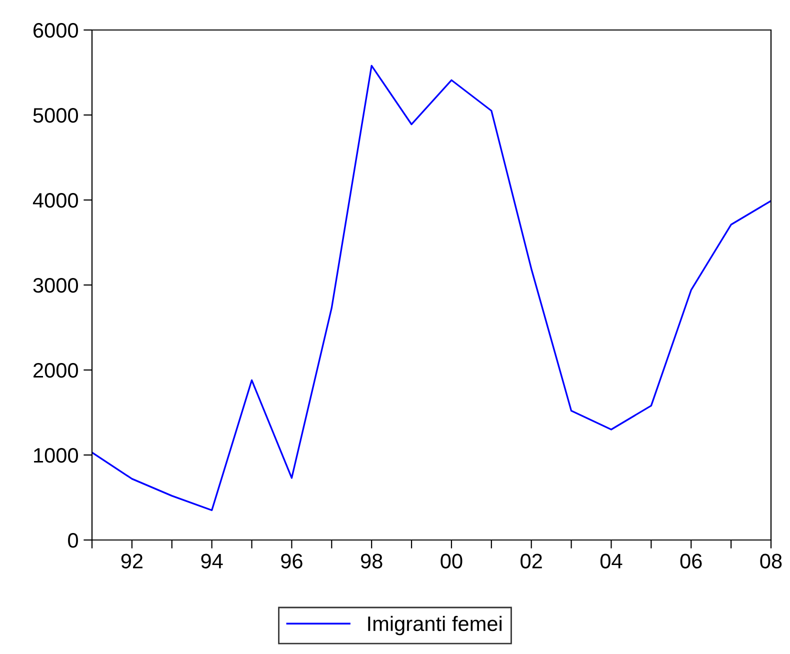  Describe the element at coordinates (771, 561) in the screenshot. I see `x-tick-label: 08` at that location.